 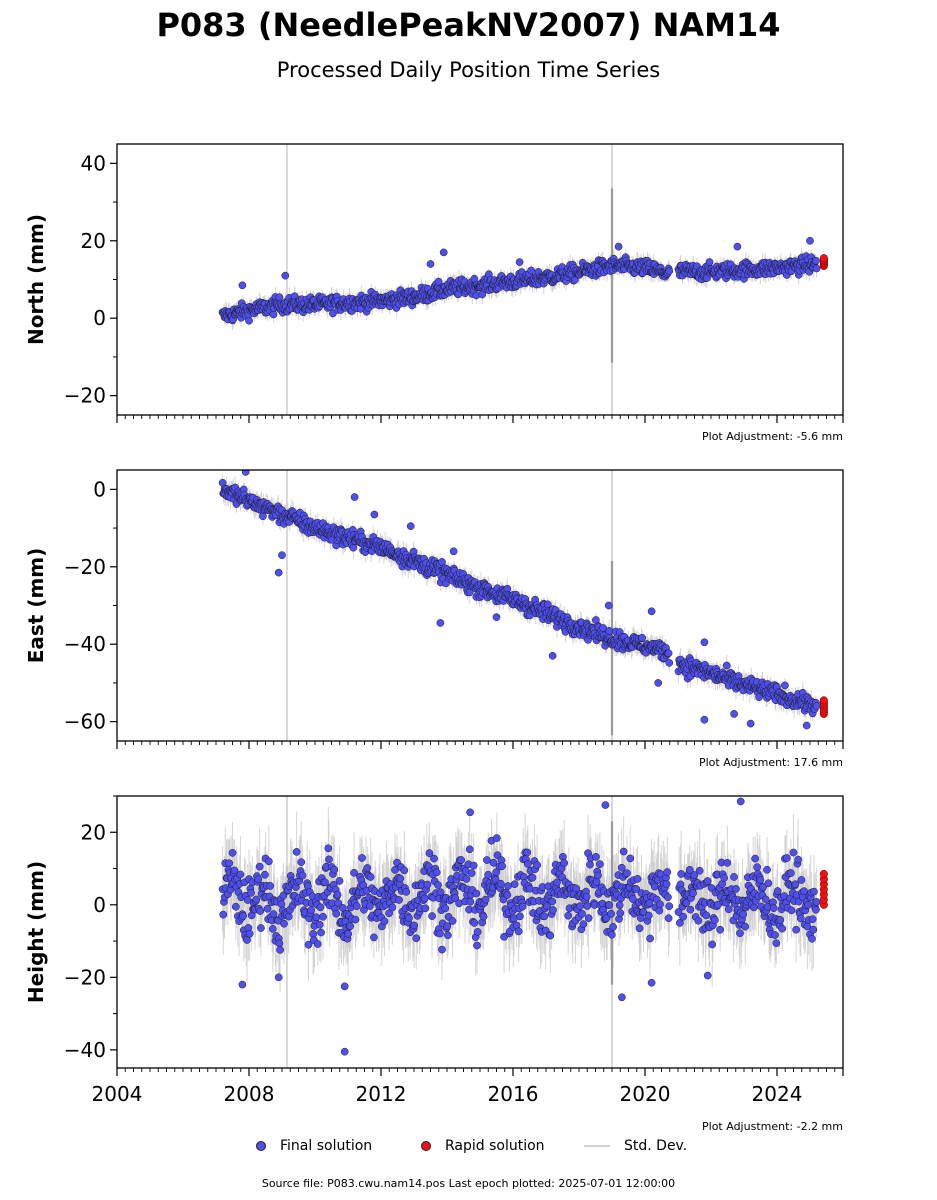 What do you see at coordinates (36, 279) in the screenshot?
I see `y-axis-label: North (mm)` at bounding box center [36, 279].